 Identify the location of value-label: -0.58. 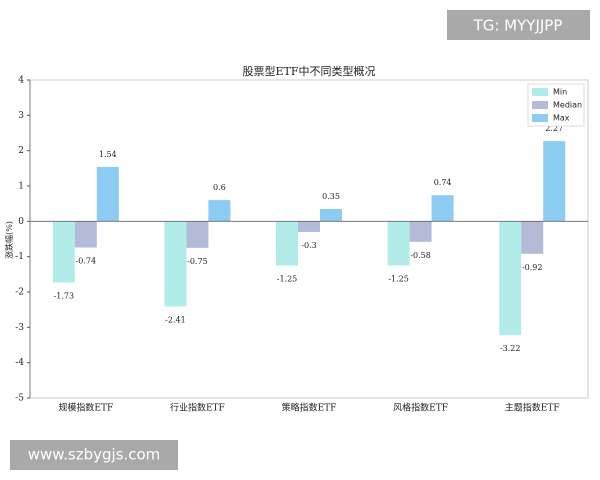
(420, 255).